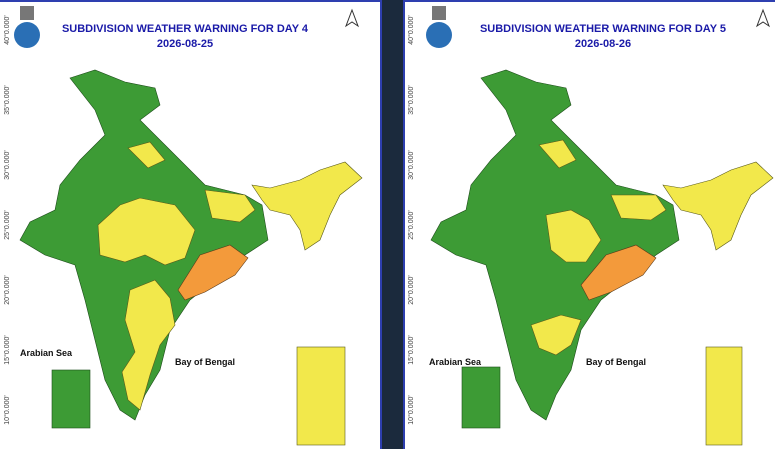  Describe the element at coordinates (185, 29) in the screenshot. I see `map-title: SUBDIVISION WEATHER WARNING FOR DAY 4` at that location.